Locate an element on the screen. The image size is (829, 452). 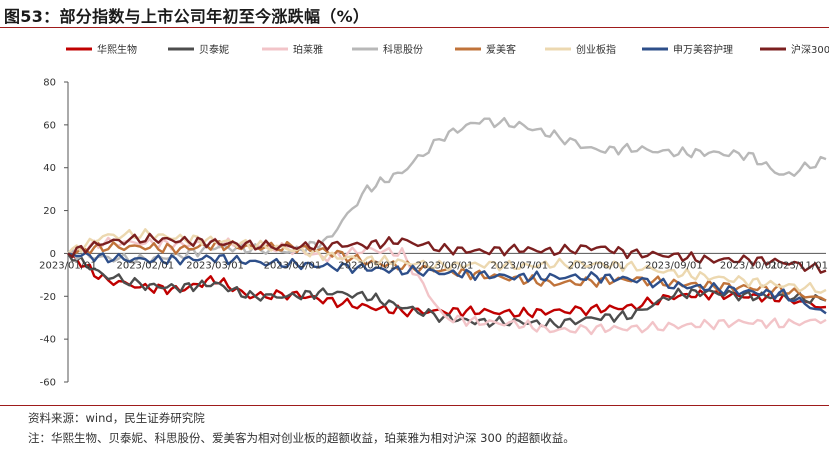
legend-label: 珀莱雅 is located at coordinates (308, 49).